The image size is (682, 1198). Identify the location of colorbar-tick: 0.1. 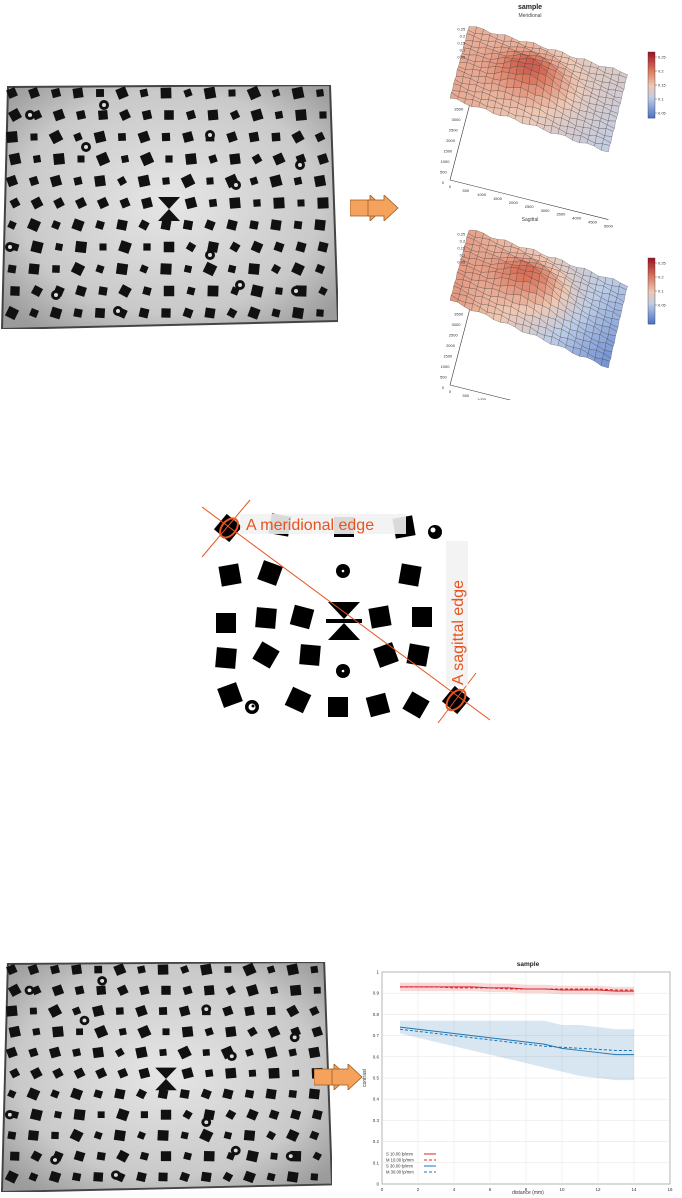
(661, 291).